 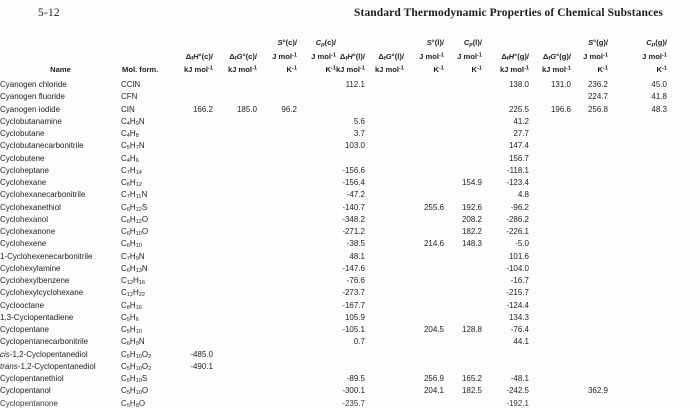 What do you see at coordinates (29, 403) in the screenshot?
I see `substance-name-cell: Cyclopentanone` at bounding box center [29, 403].